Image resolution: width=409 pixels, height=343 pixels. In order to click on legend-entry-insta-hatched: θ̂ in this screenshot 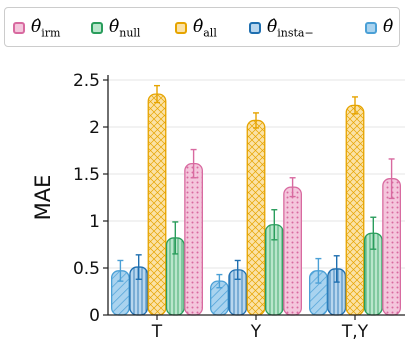, I will do `click(379, 28)`.